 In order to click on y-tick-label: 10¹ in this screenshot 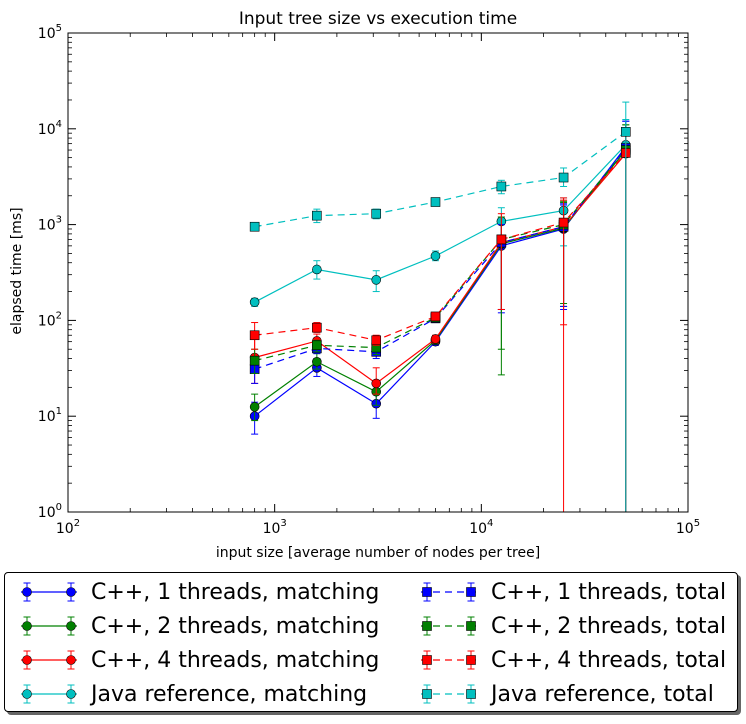, I will do `click(50, 415)`.